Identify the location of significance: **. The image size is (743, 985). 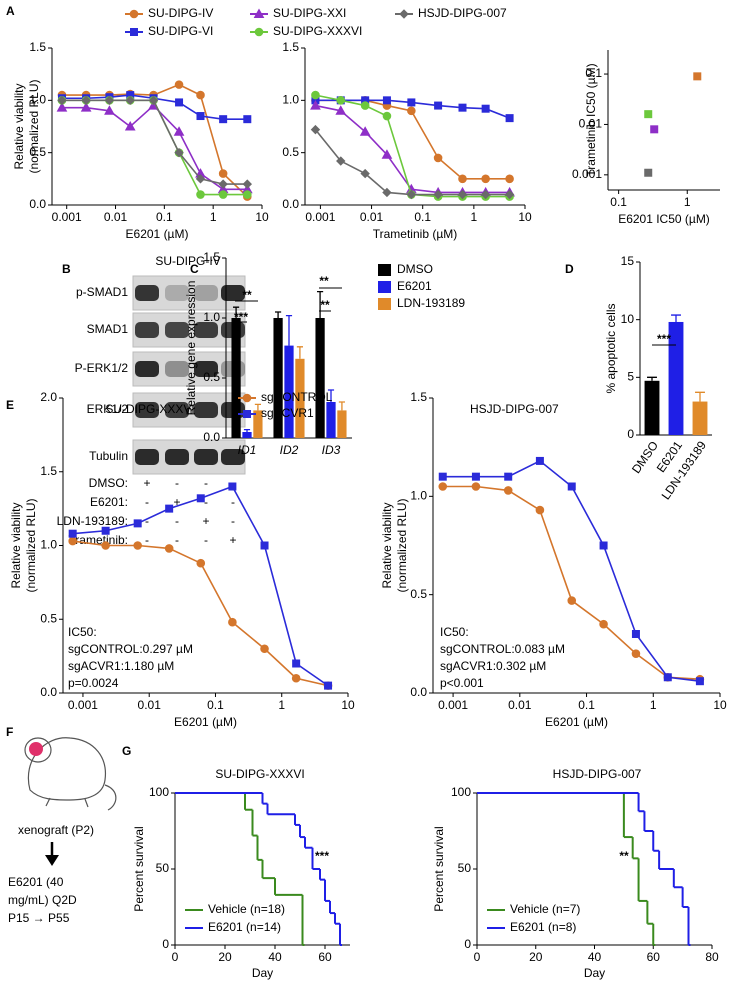
(624, 856).